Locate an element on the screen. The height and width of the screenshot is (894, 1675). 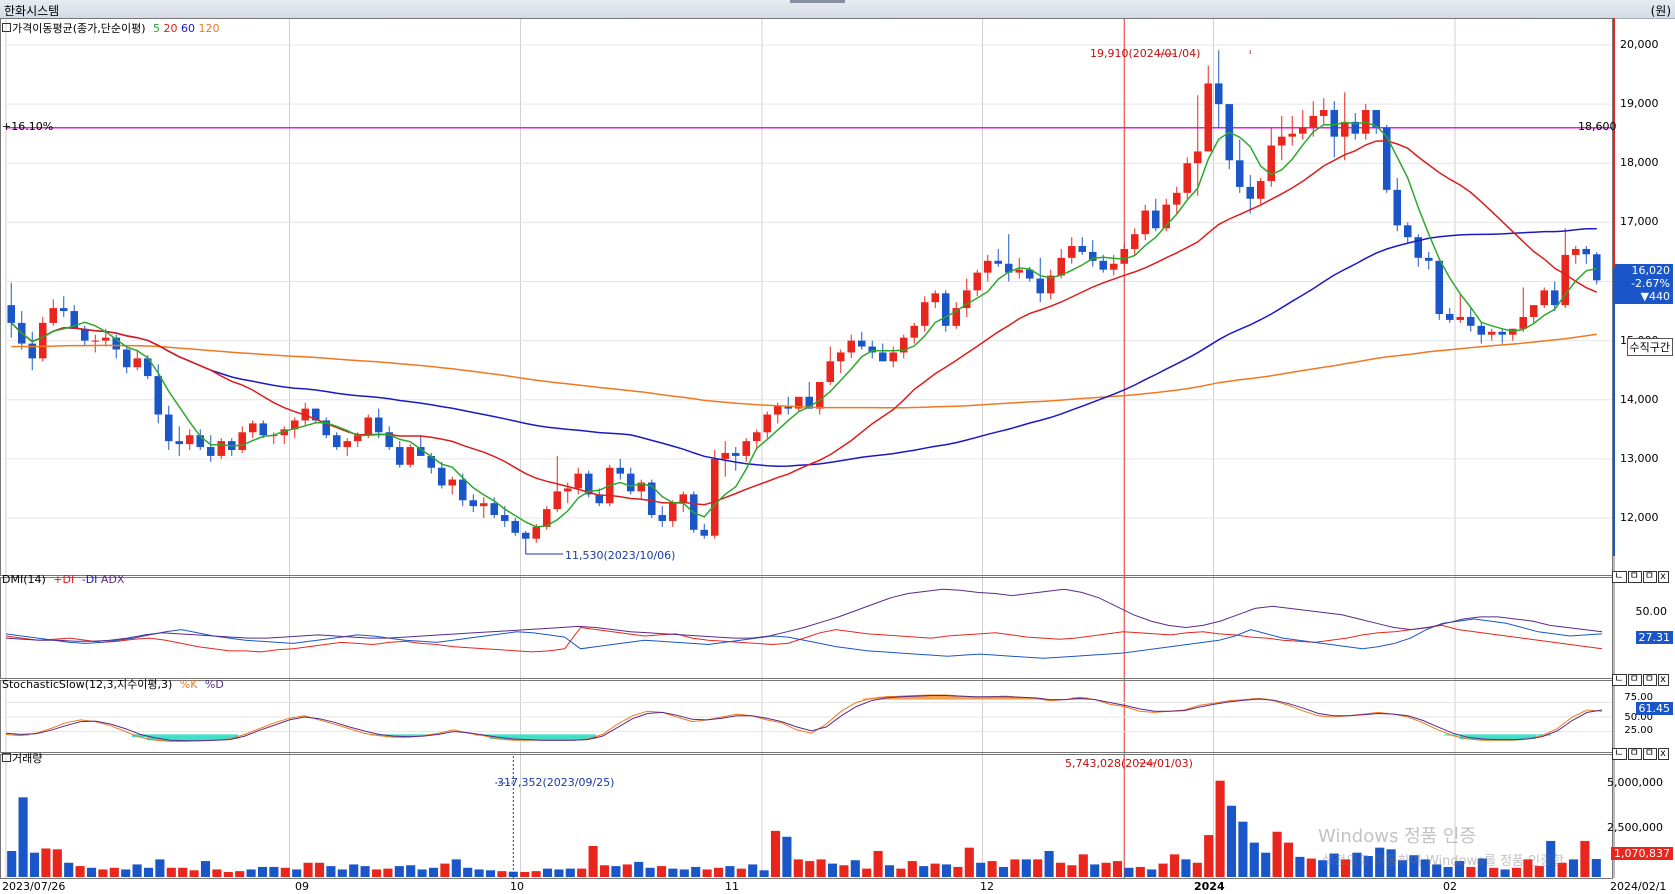
low-annotation: 11,530(2023/10/06) is located at coordinates (620, 555).